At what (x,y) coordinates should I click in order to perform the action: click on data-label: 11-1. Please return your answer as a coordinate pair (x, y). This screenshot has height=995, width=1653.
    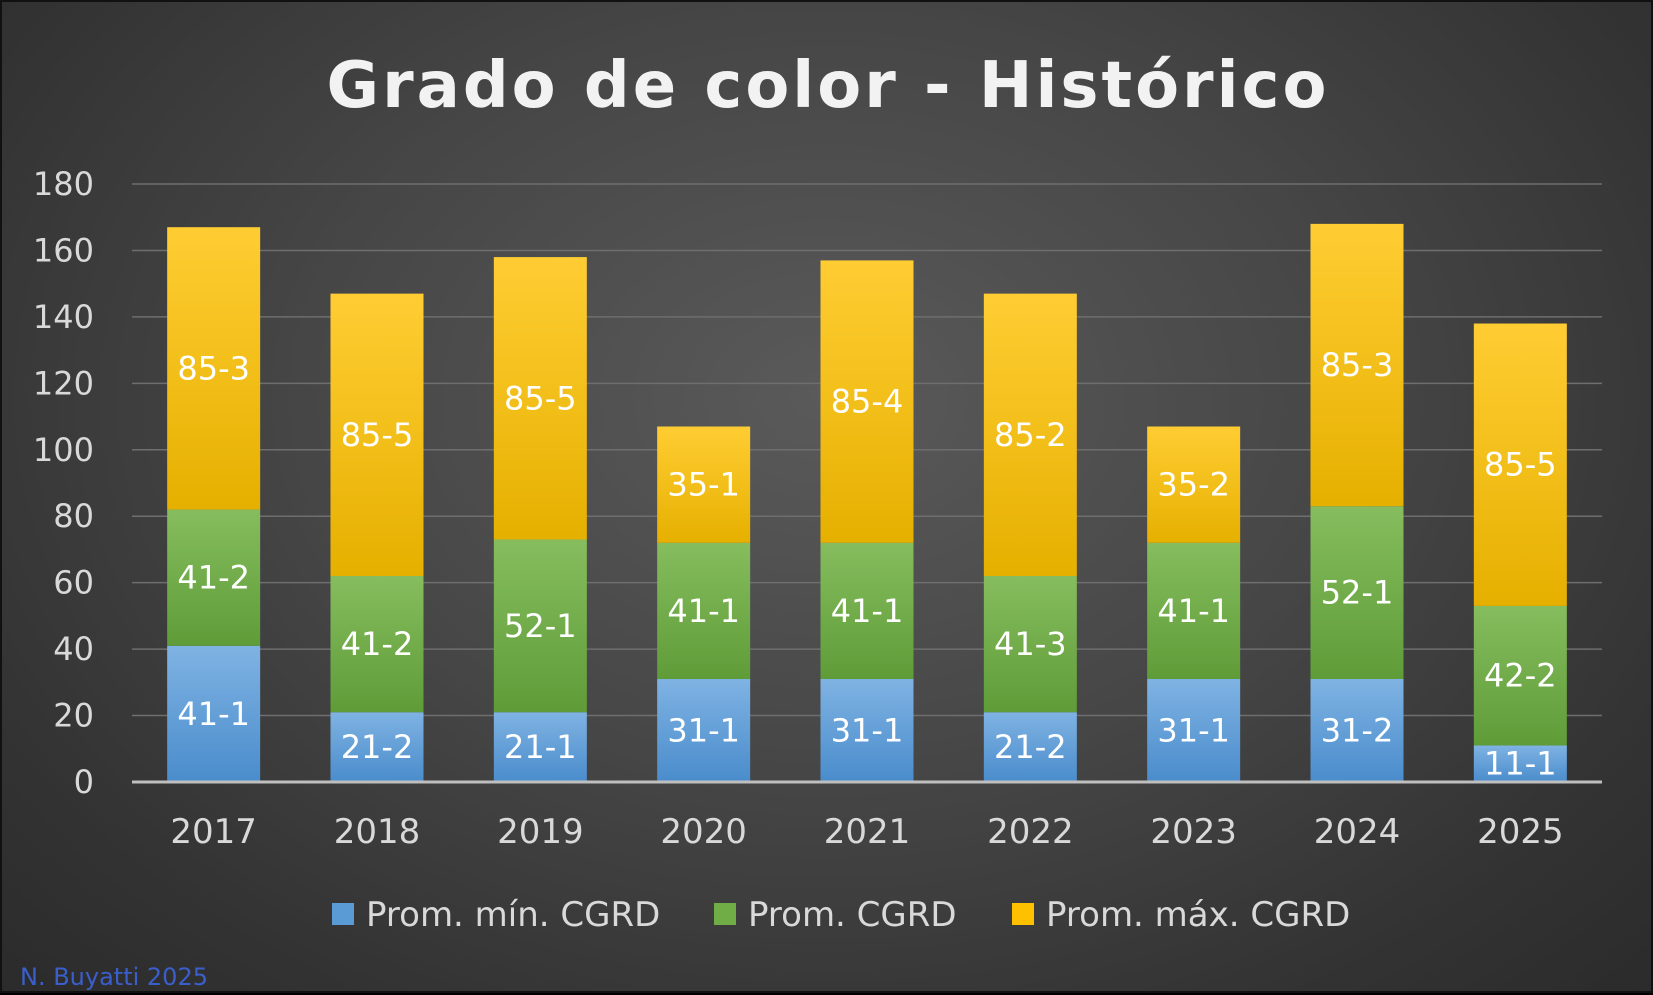
    Looking at the image, I should click on (1520, 764).